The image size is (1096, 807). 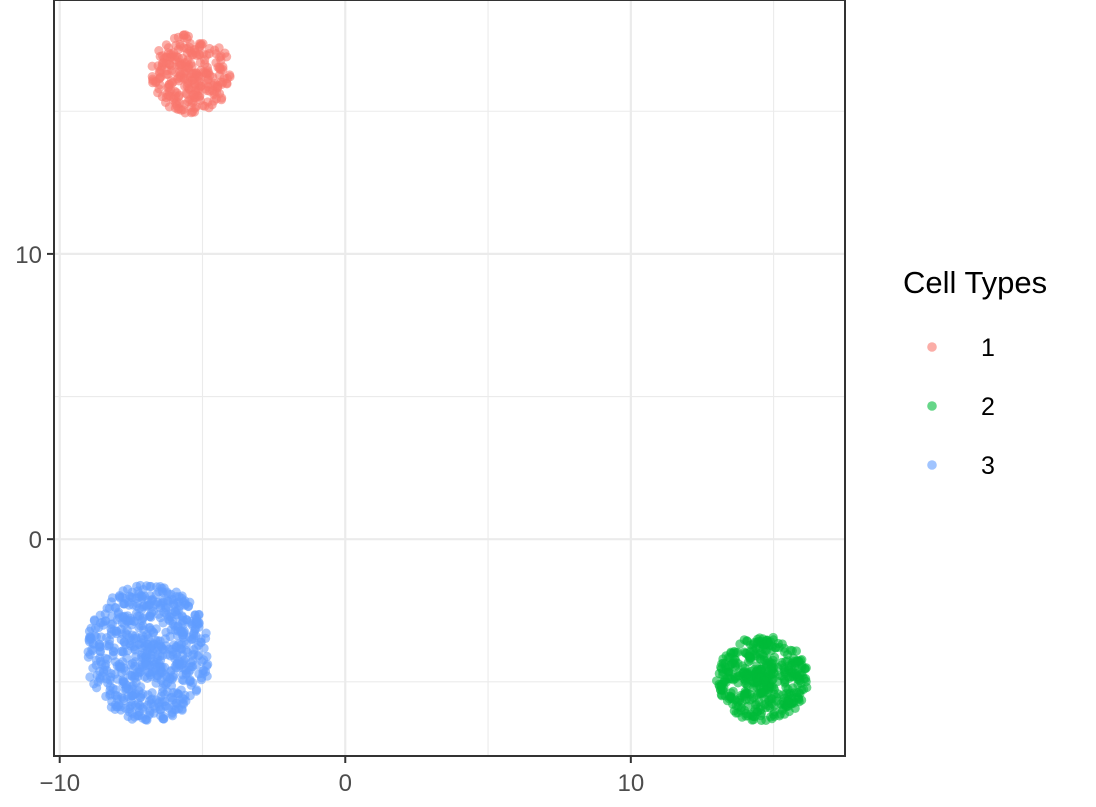 What do you see at coordinates (988, 466) in the screenshot?
I see `legend-label-3: 3` at bounding box center [988, 466].